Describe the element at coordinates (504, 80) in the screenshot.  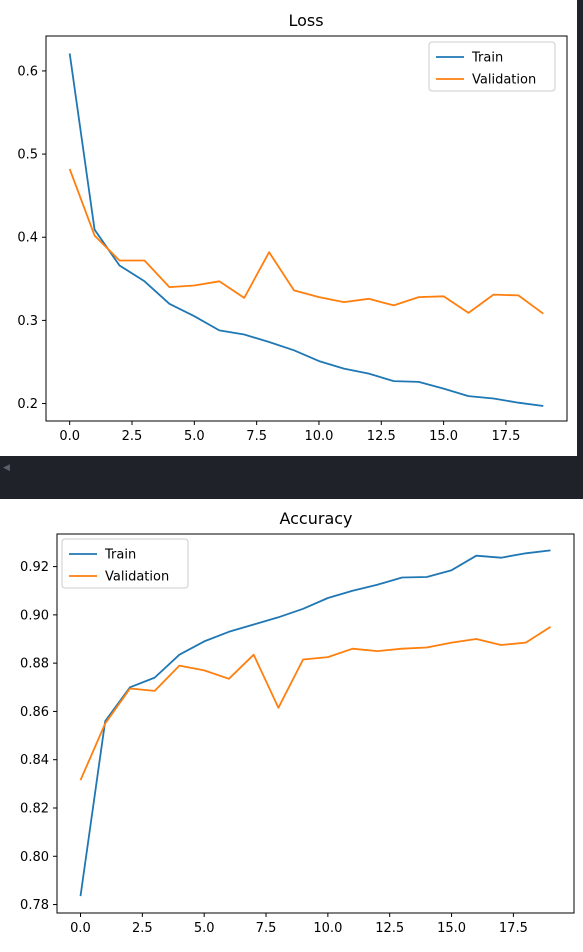
I see `loss-legend-label-validation: Validation` at that location.